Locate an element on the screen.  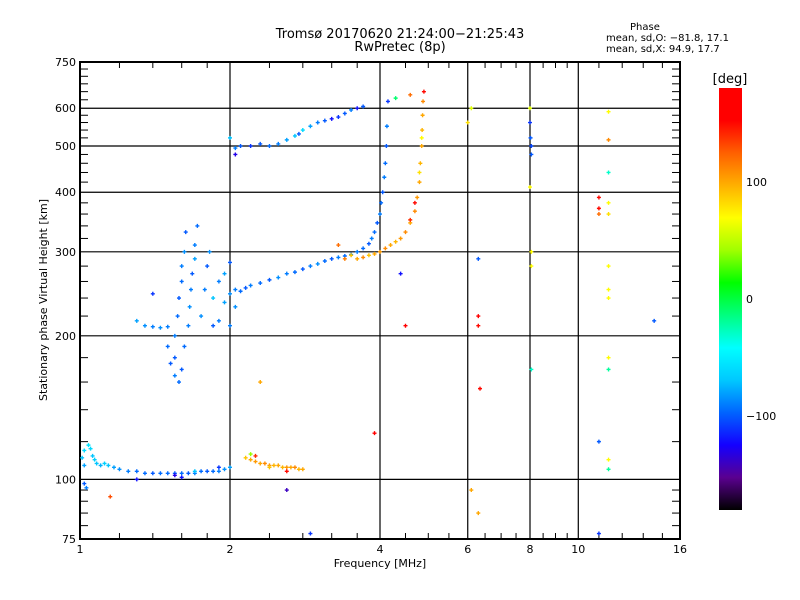
stats-o-line: mean, sd,O: −81.8, 17.1 is located at coordinates (667, 38).